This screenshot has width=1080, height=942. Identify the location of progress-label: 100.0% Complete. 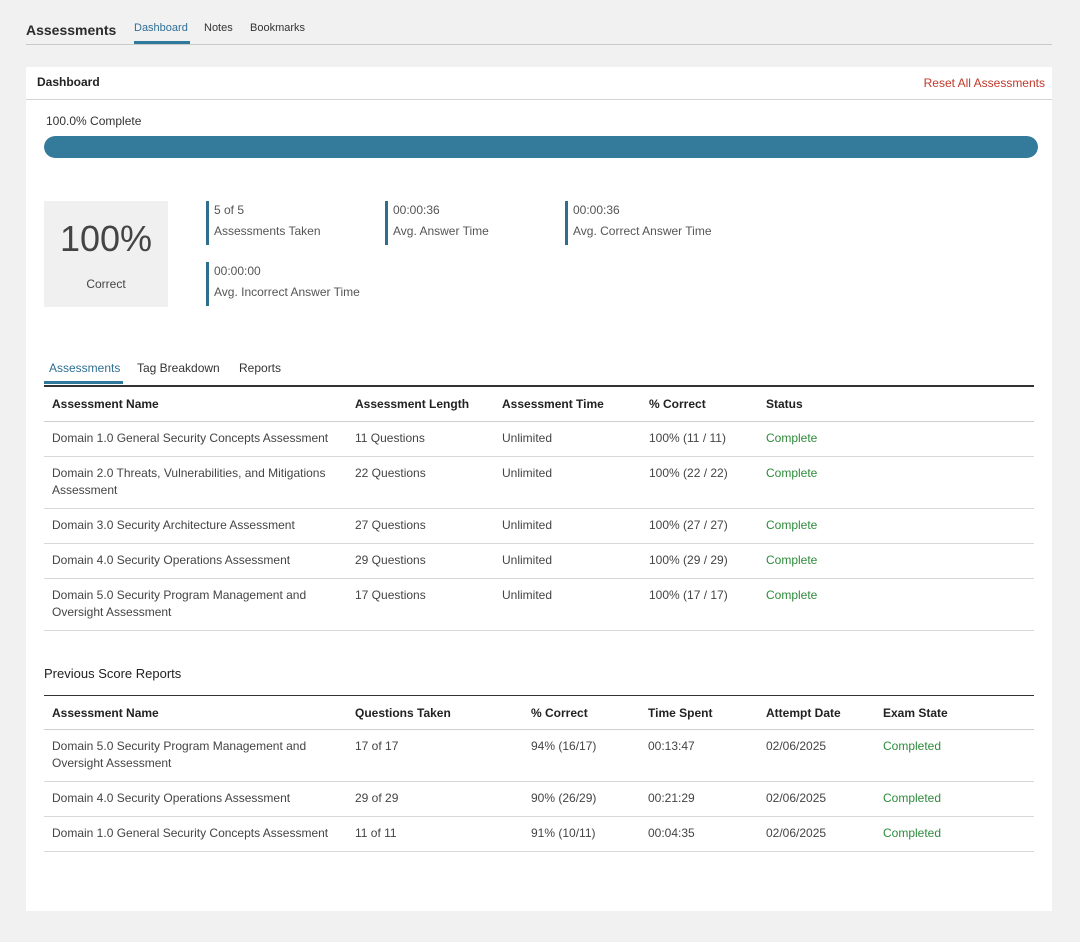
(94, 121).